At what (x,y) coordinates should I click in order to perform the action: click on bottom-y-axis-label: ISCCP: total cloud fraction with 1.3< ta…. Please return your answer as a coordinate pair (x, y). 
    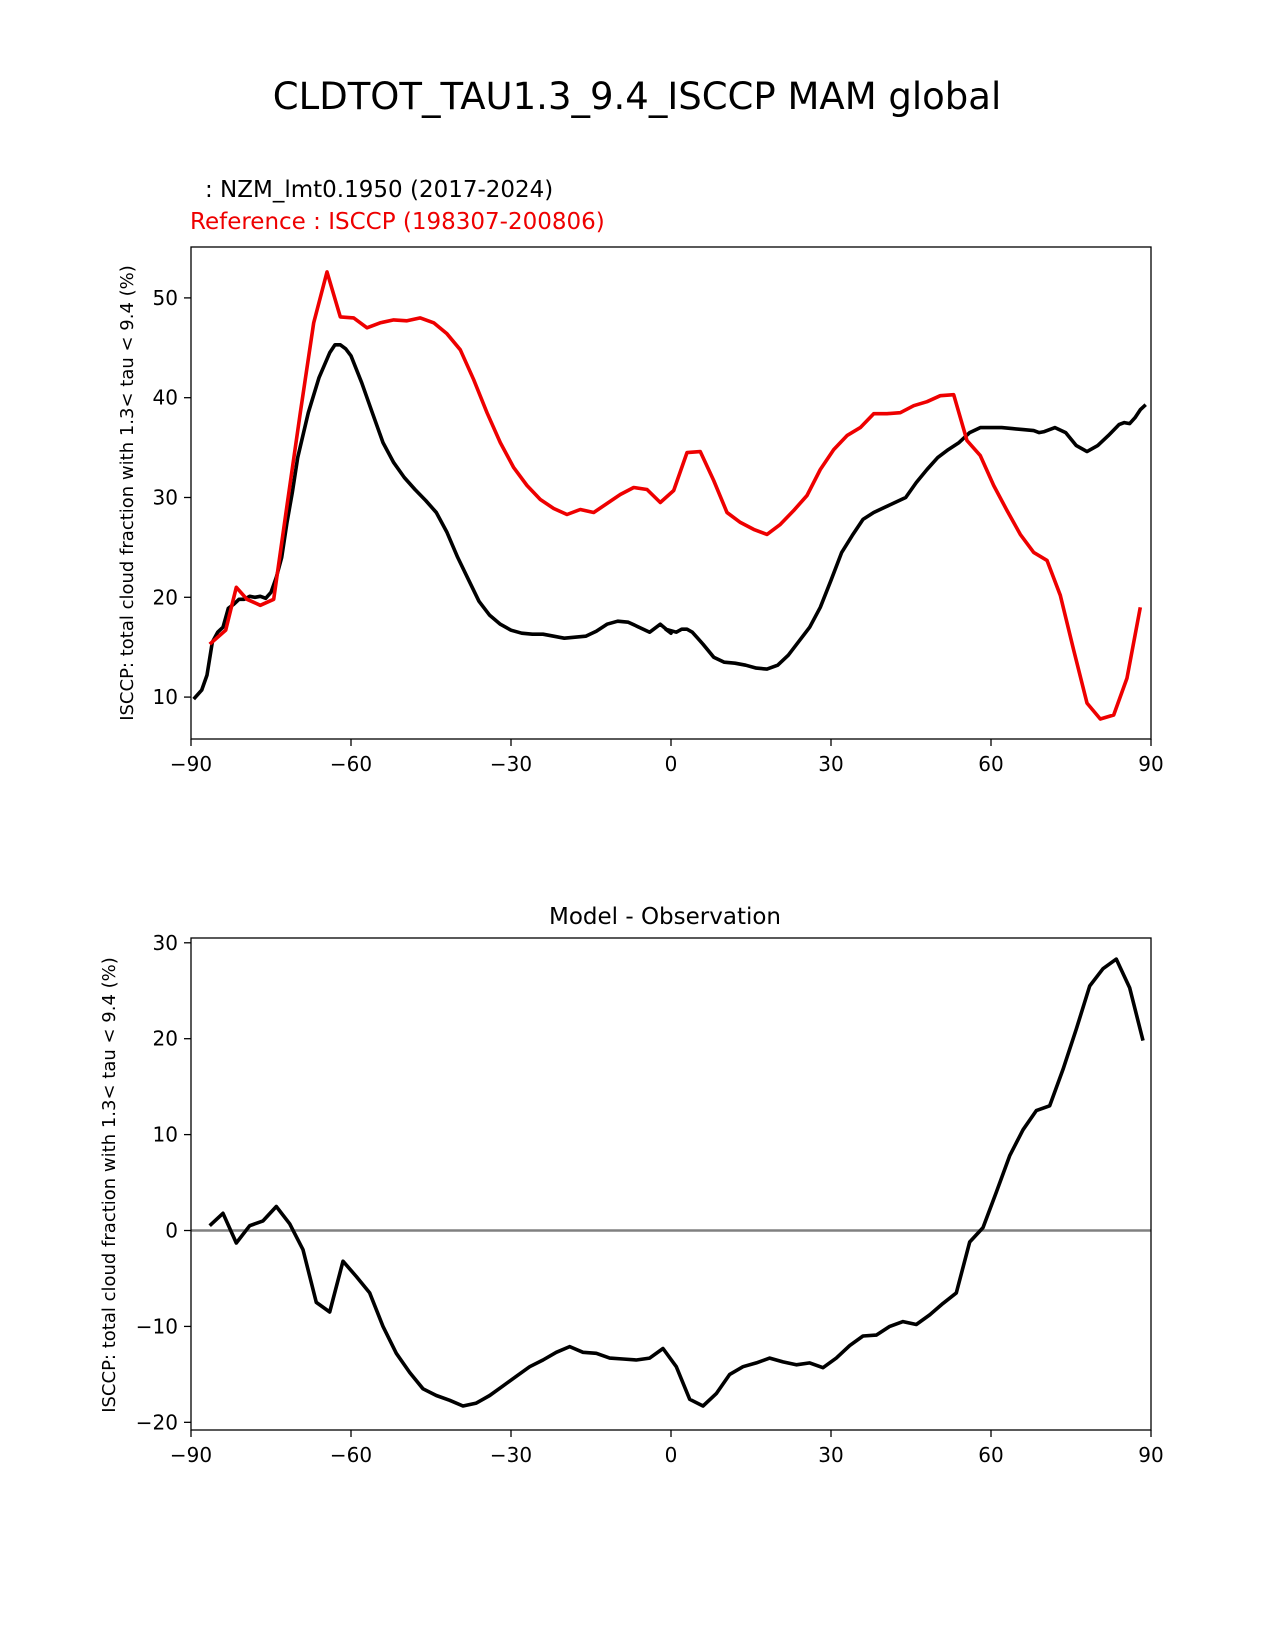
    Looking at the image, I should click on (109, 1185).